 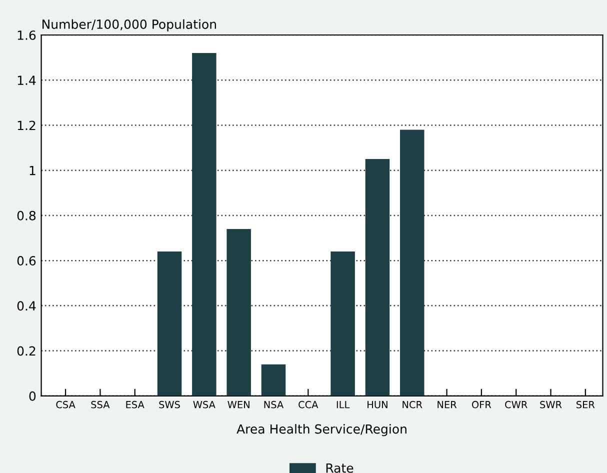 What do you see at coordinates (585, 404) in the screenshot?
I see `x-tick-label: SER` at bounding box center [585, 404].